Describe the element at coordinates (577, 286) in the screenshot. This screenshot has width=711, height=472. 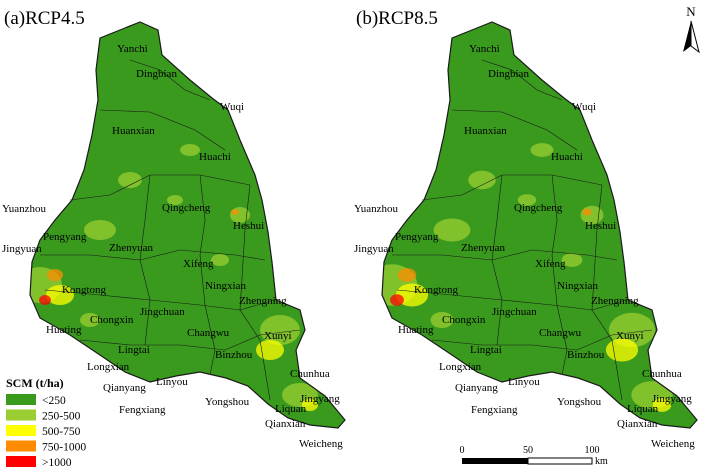
I see `place-label: Ningxian` at that location.